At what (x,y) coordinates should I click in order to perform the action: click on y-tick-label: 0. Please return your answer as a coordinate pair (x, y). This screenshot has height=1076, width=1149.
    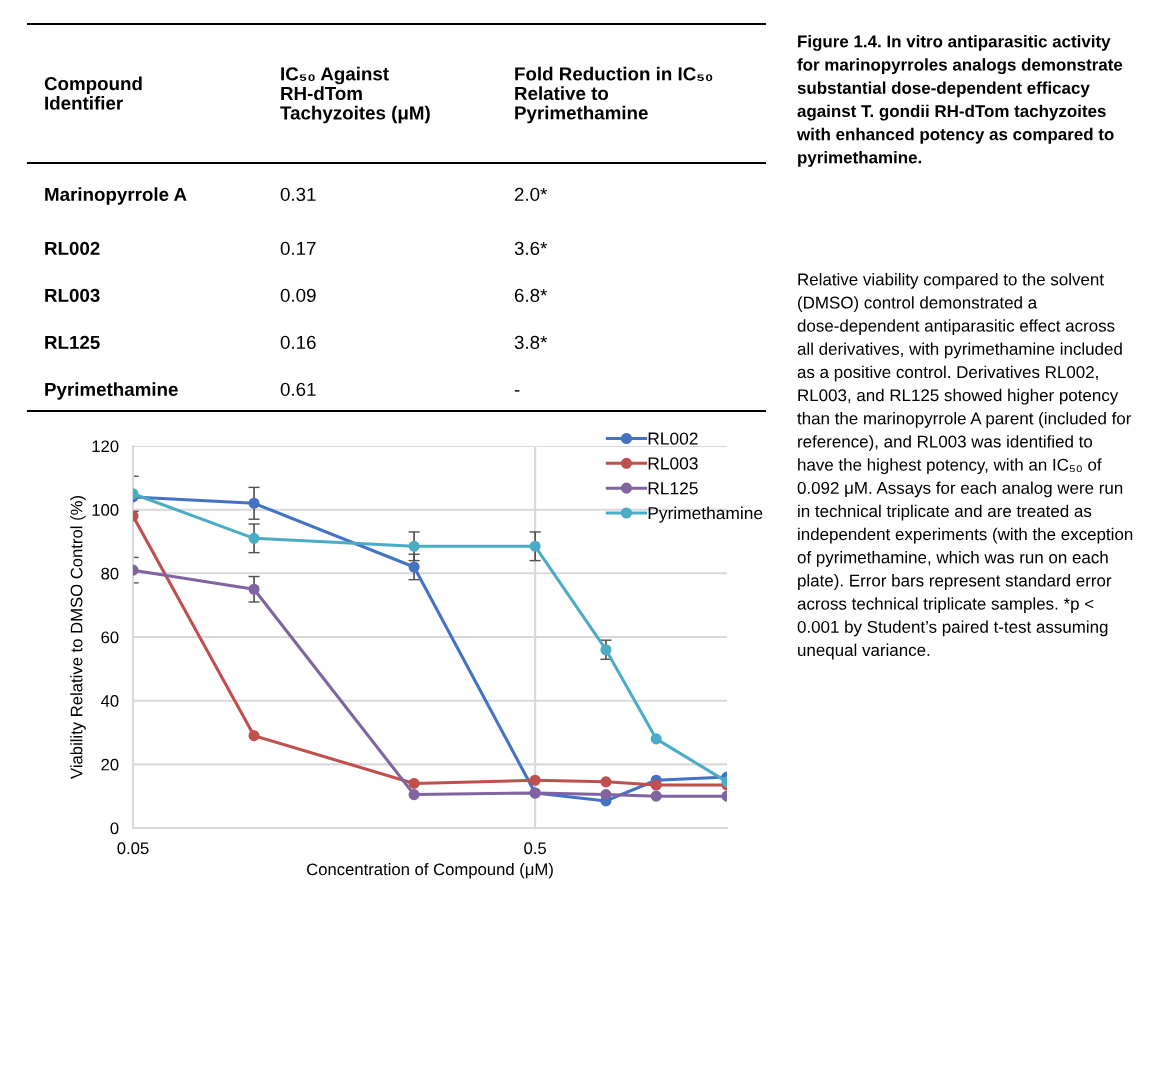
    Looking at the image, I should click on (114, 828).